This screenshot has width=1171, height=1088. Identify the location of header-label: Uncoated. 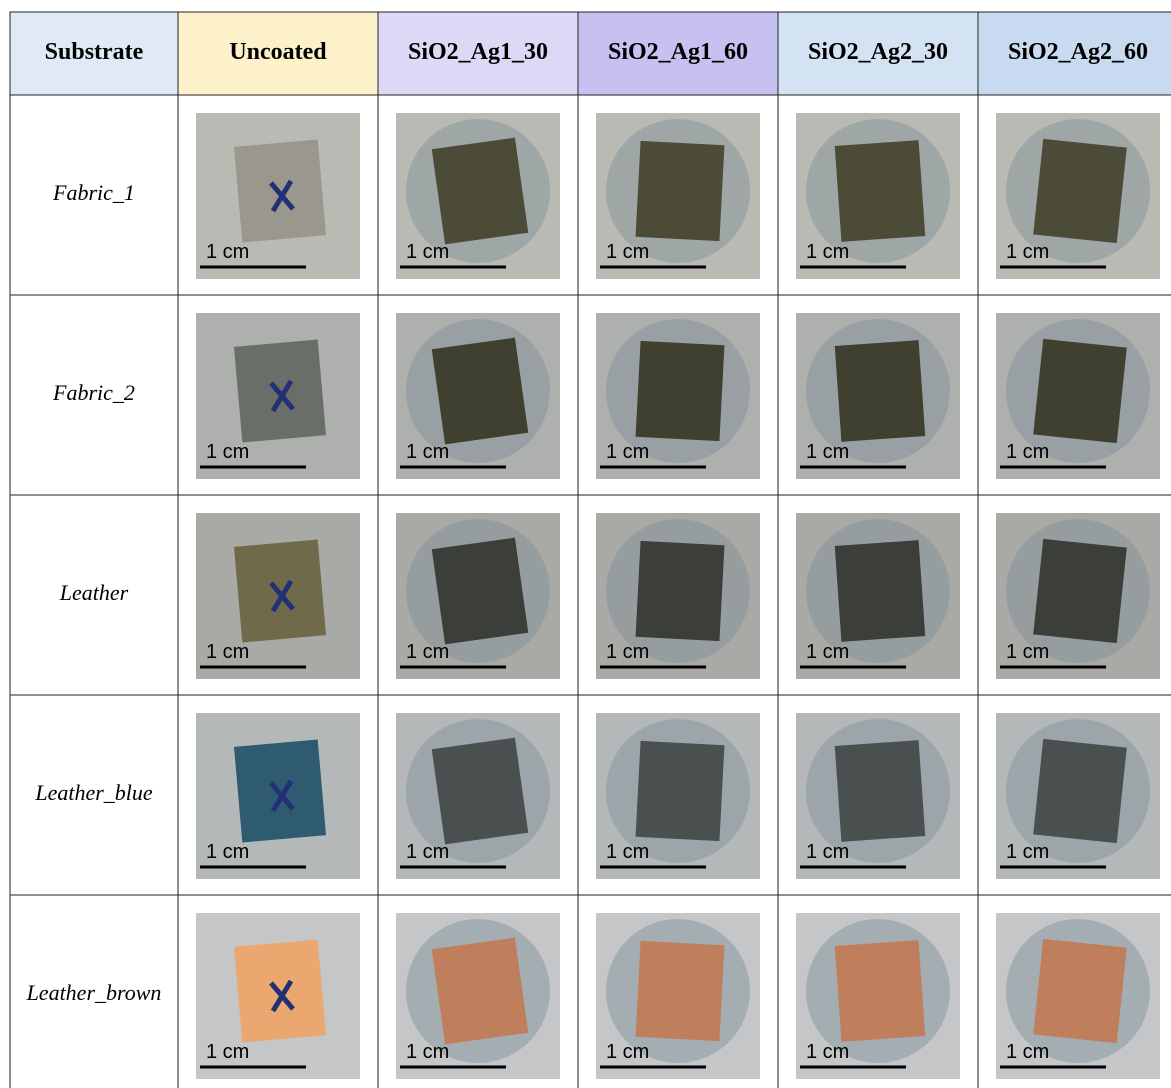
(278, 52).